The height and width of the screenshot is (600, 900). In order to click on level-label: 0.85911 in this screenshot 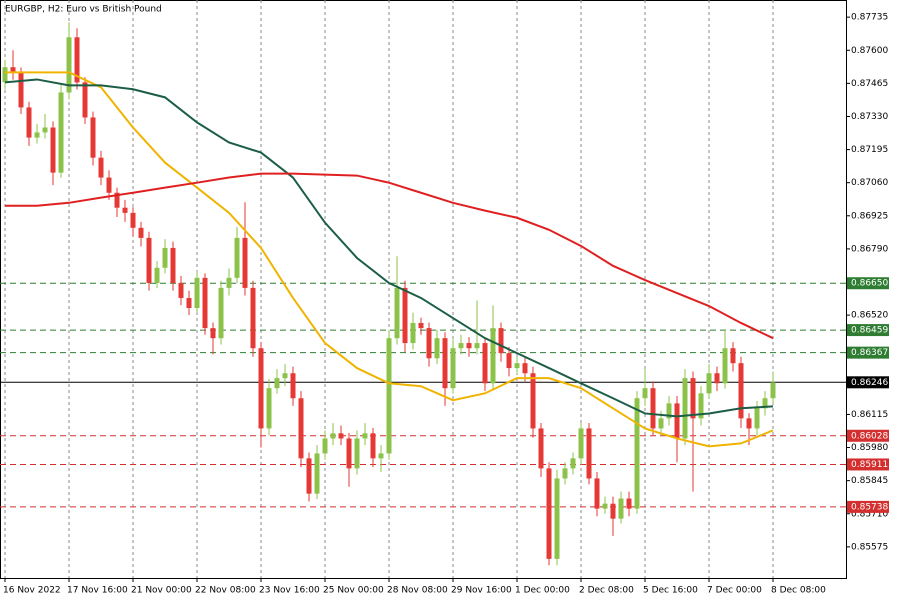, I will do `click(869, 465)`.